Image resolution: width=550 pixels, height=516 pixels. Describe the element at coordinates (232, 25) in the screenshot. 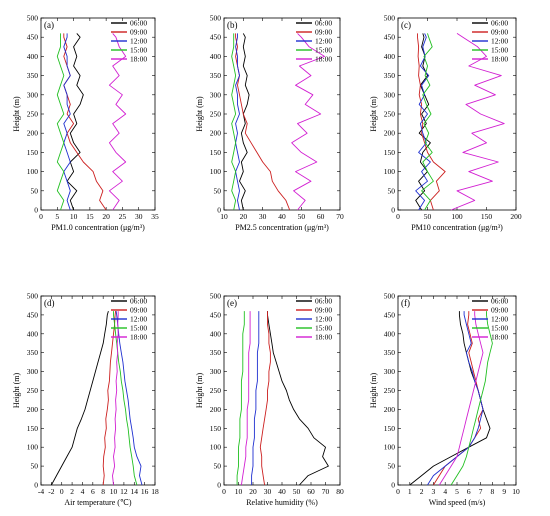

I see `panel-tag: (b)` at that location.